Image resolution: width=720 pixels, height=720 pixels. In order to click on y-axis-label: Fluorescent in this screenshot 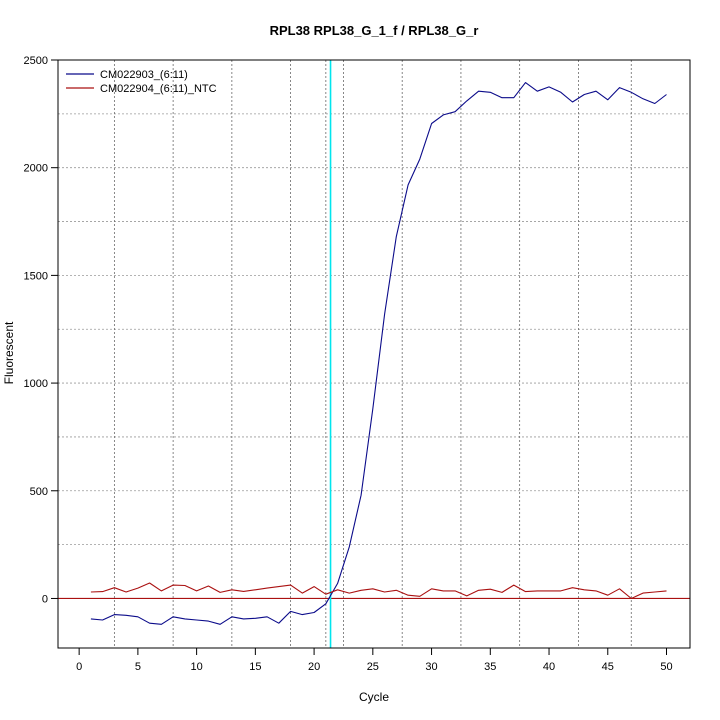, I will do `click(9, 352)`.